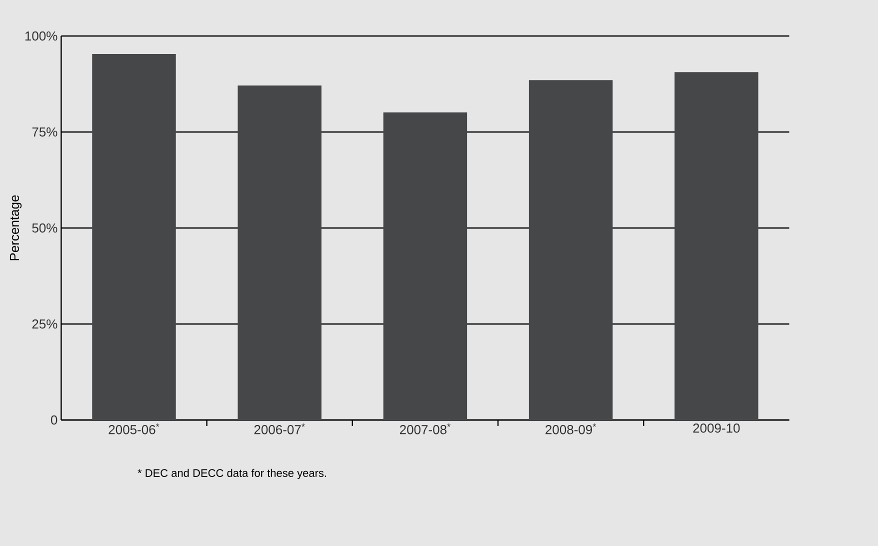  I want to click on y-tick-label: 25%, so click(45, 324).